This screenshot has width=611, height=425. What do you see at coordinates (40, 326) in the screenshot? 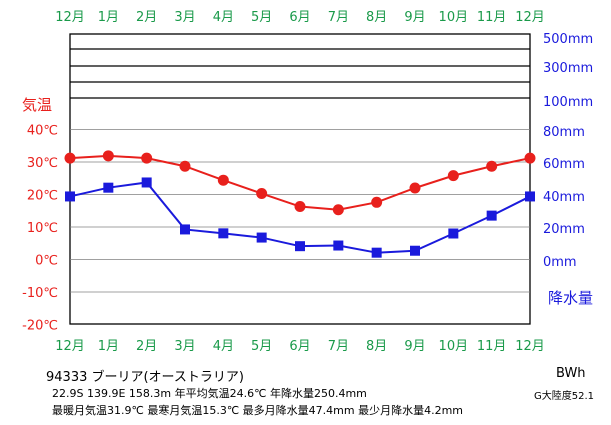
I see `temperature-tick-label: -20℃` at bounding box center [40, 326].